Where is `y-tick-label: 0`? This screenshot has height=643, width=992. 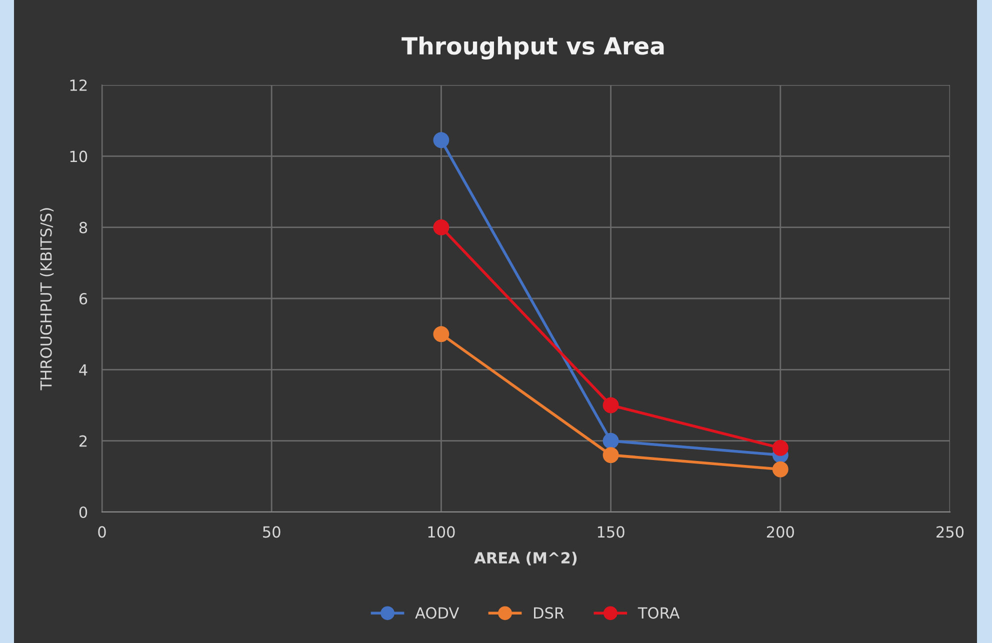 y-tick-label: 0 is located at coordinates (83, 512).